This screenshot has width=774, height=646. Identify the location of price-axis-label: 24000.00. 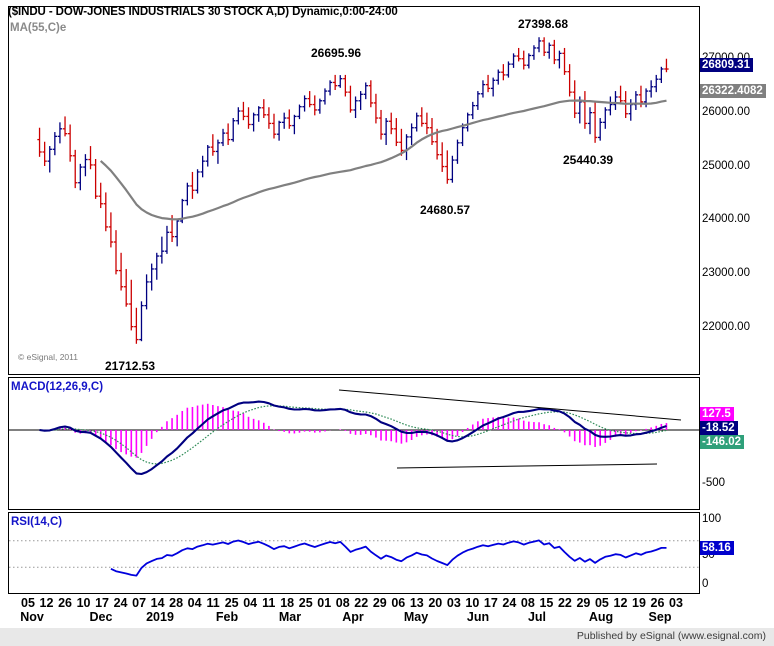
(726, 219).